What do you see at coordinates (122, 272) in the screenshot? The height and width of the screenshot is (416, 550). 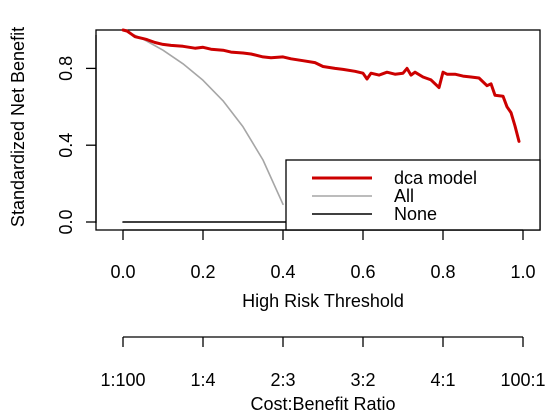 I see `x-tick-label: 0.0` at bounding box center [122, 272].